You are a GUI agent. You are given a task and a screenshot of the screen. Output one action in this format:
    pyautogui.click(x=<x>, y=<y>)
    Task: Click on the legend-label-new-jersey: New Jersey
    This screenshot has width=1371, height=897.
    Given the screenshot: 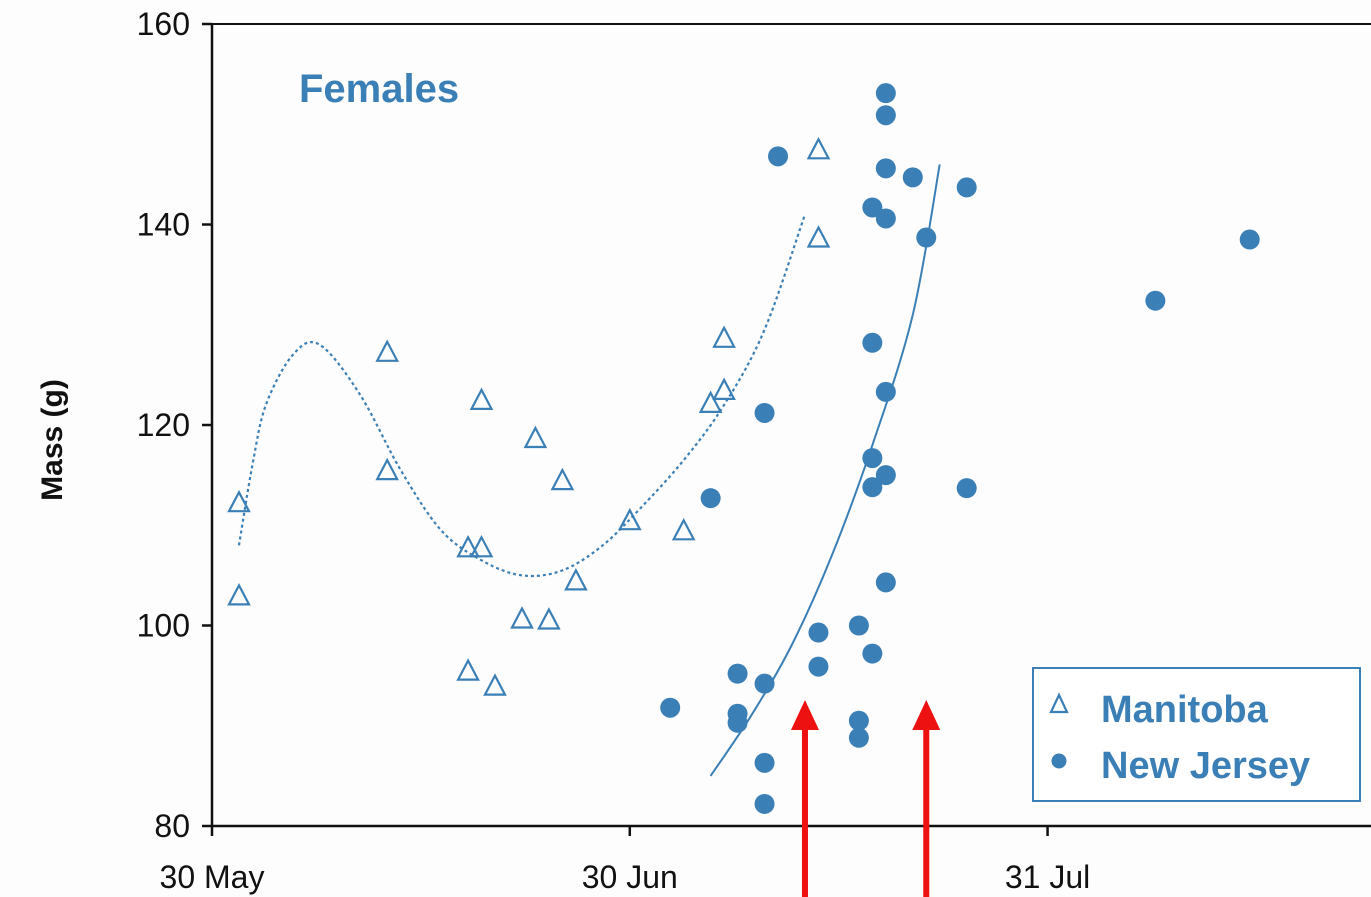 What is the action you would take?
    pyautogui.click(x=1205, y=766)
    